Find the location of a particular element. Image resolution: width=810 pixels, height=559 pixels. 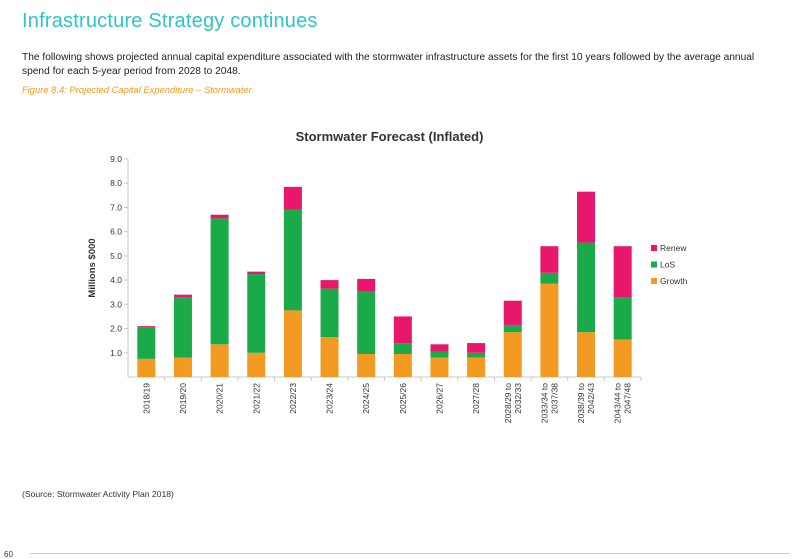

y-axis-label: Millions $000 is located at coordinates (92, 267).